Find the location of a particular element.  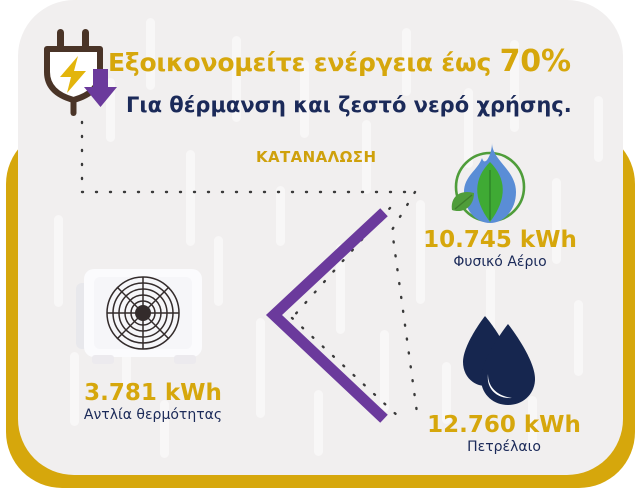

gas-amount: 10.745 kWh is located at coordinates (500, 240).